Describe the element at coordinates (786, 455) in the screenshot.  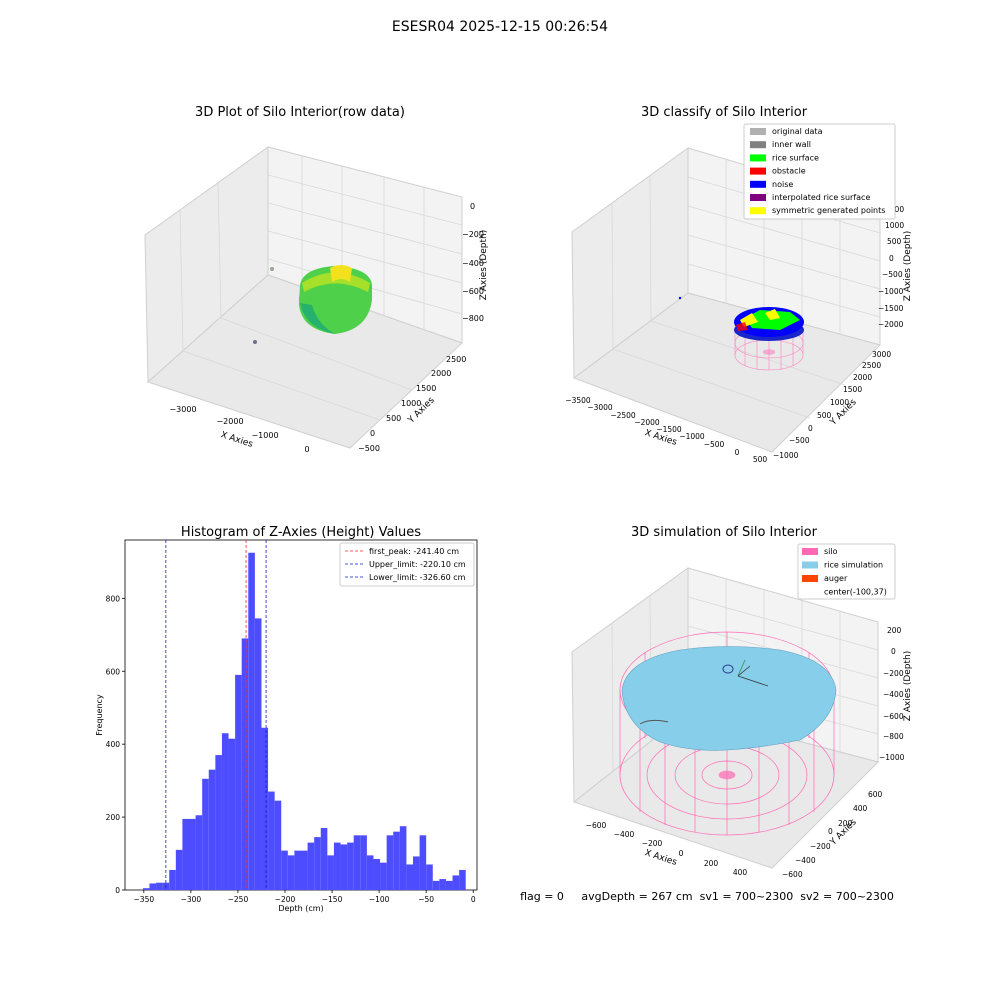
I see `classify-y-tick: −1000` at that location.